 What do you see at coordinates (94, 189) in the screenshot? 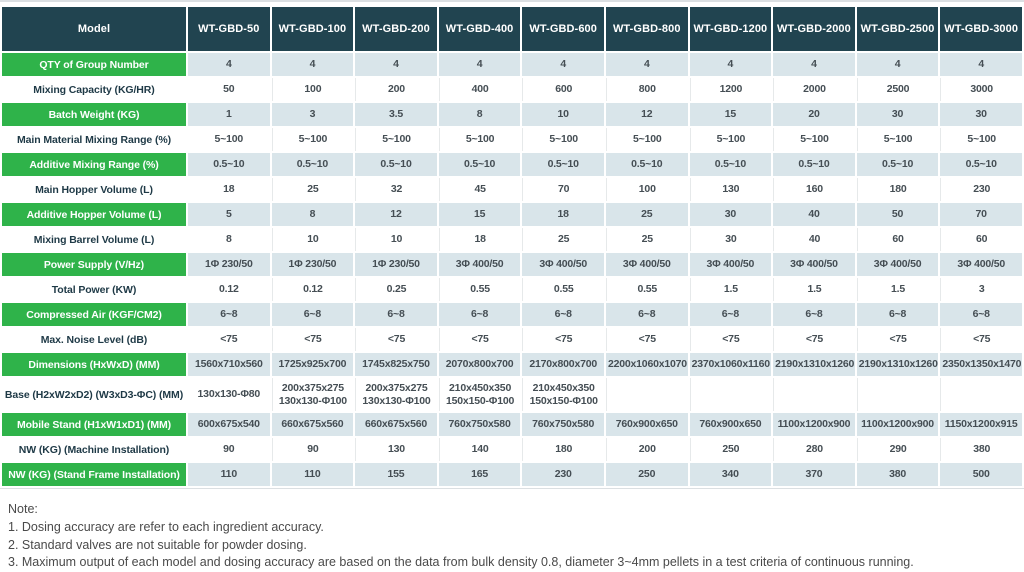
I see `spec-row-label: Main Hopper Volume (L)` at bounding box center [94, 189].